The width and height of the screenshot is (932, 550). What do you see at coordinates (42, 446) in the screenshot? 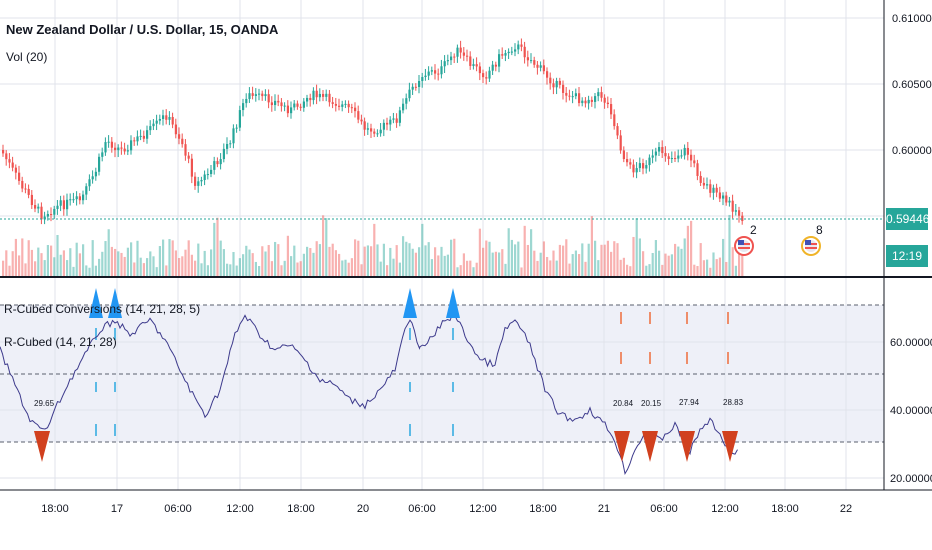
I see `sell-arrow-icon` at bounding box center [42, 446].